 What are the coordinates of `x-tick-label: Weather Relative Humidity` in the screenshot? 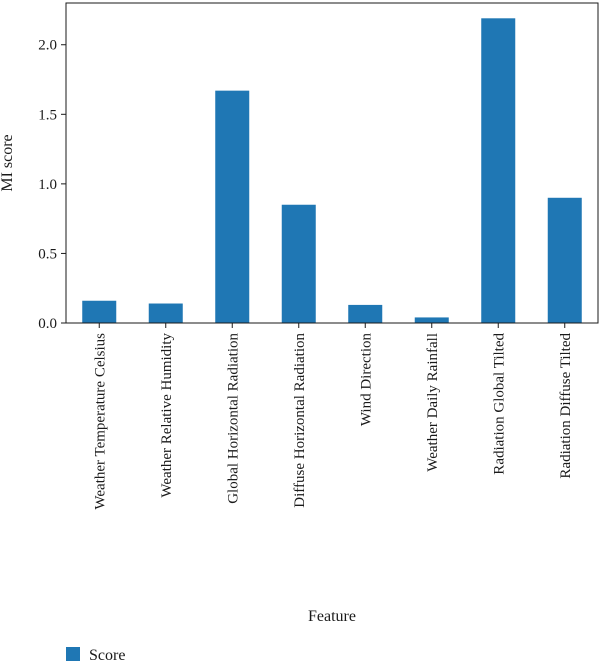 It's located at (167, 415).